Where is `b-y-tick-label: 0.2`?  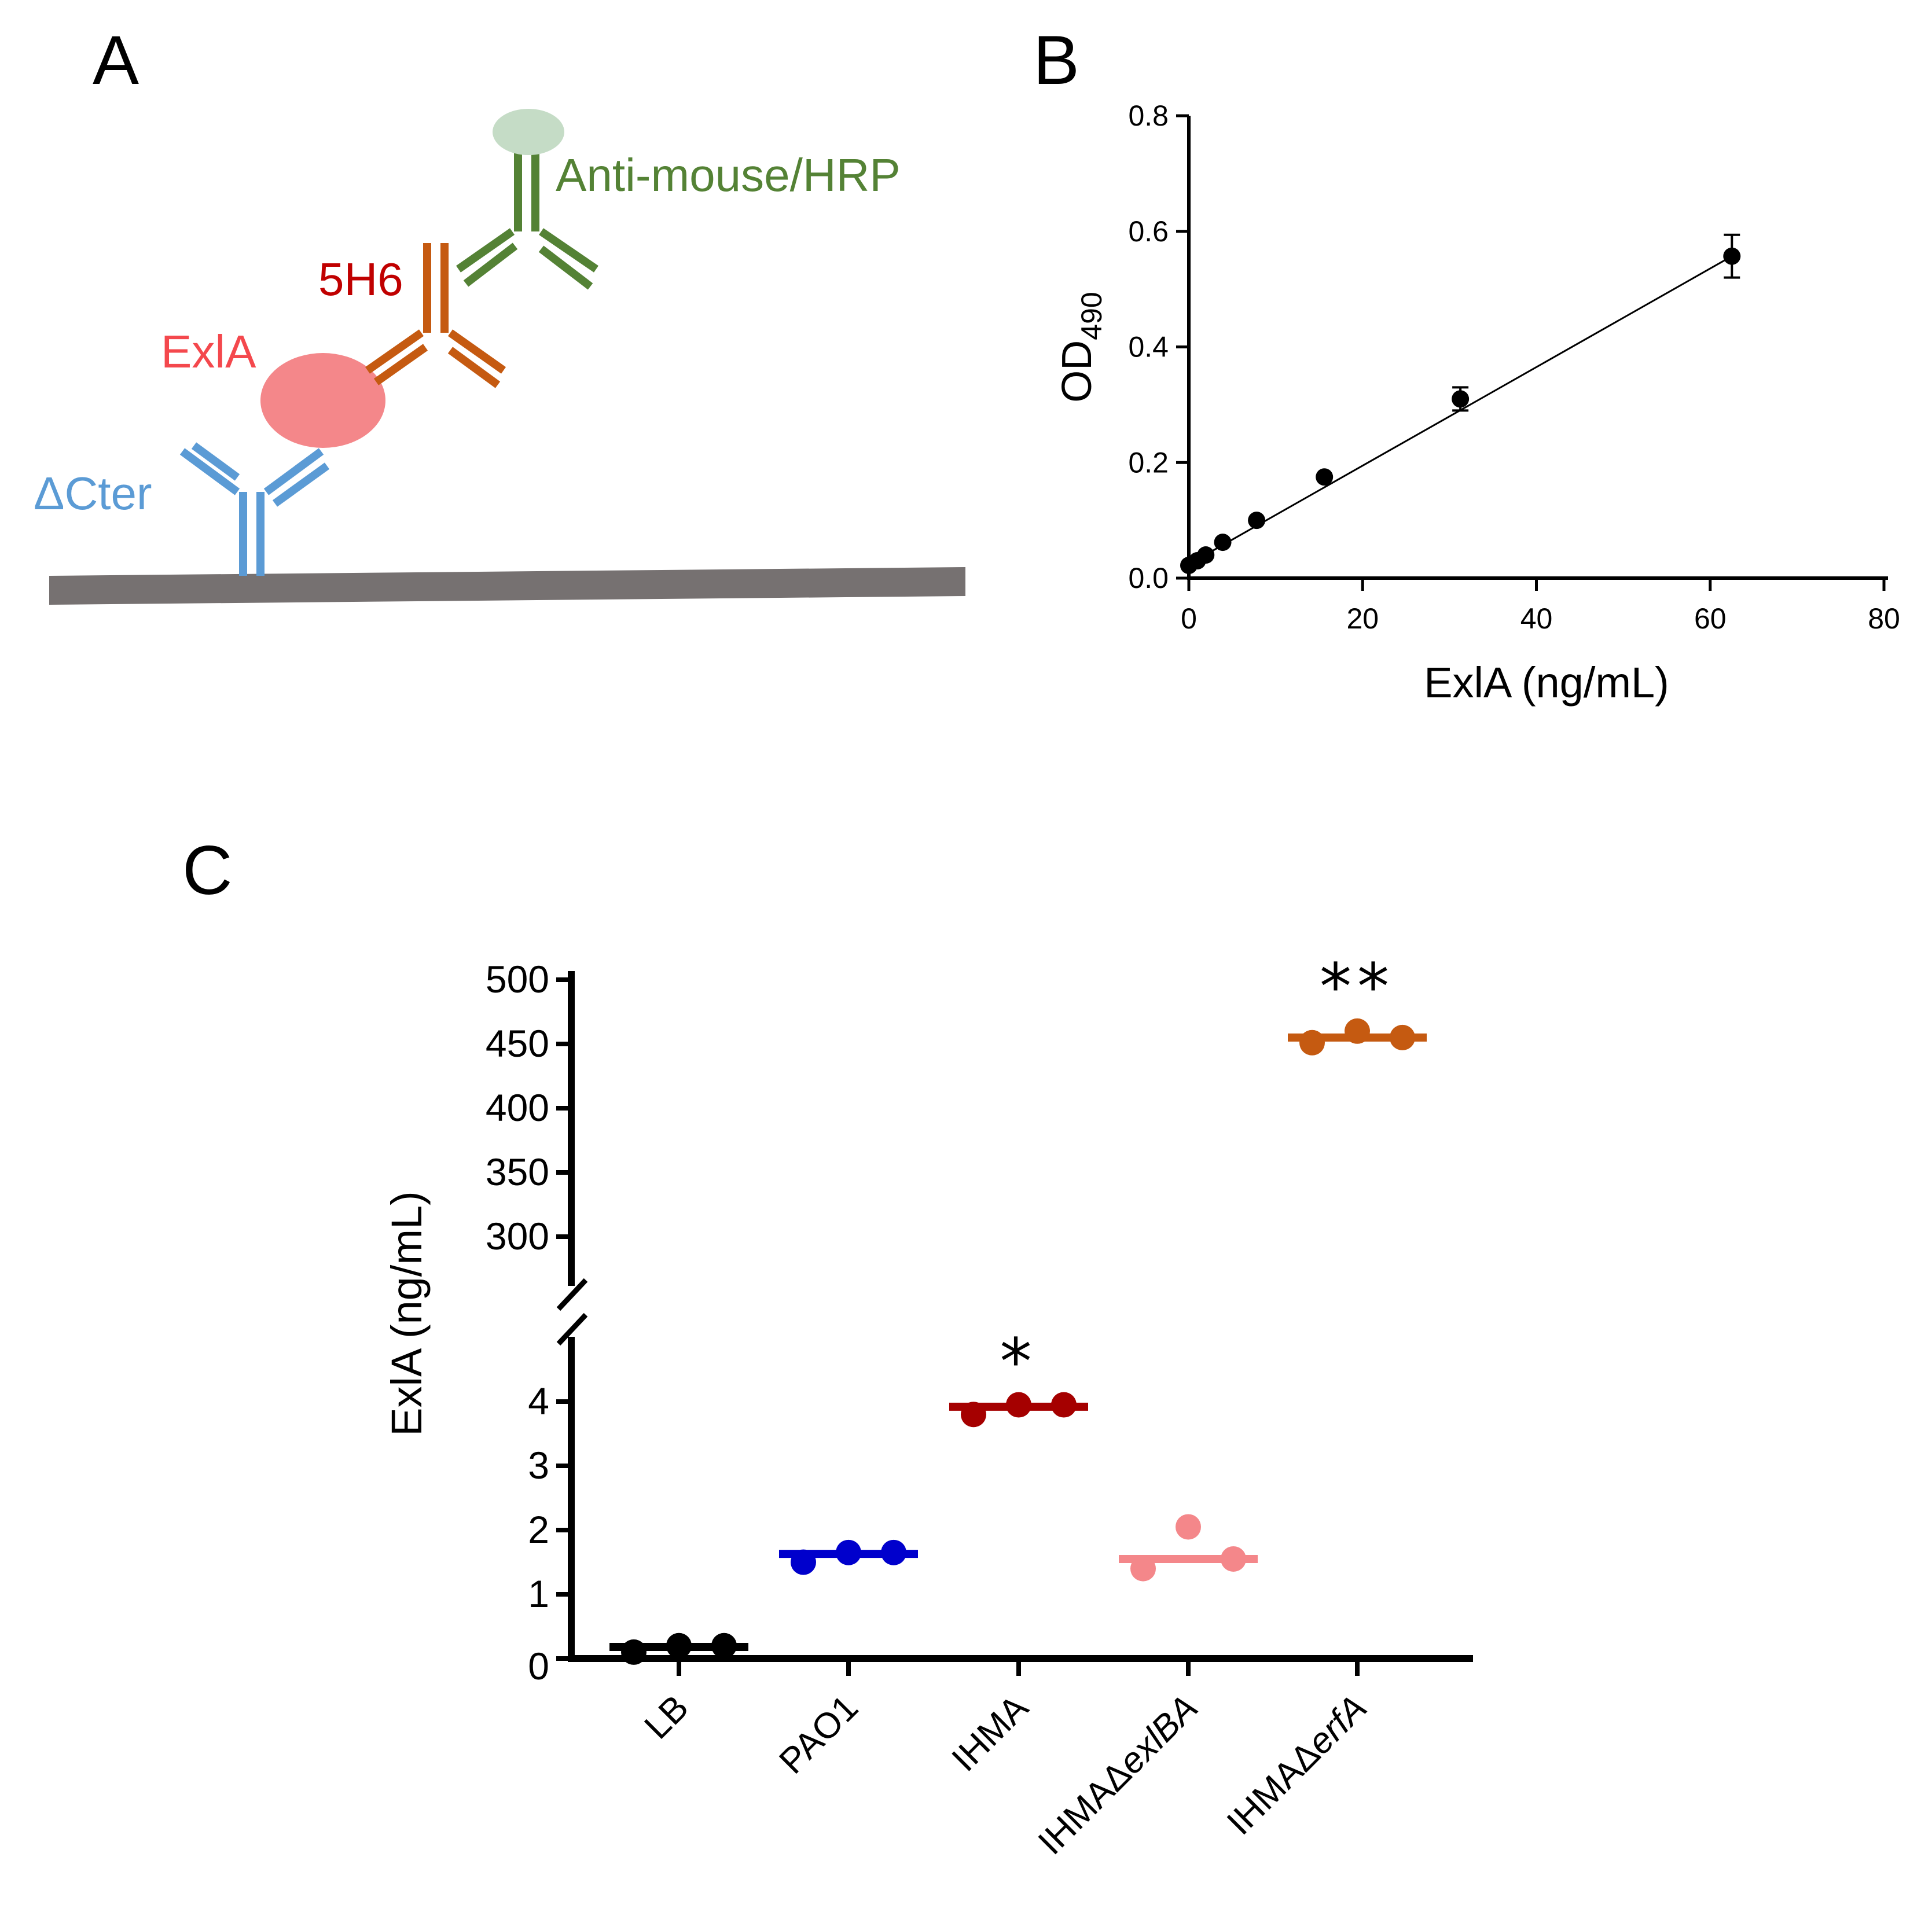 b-y-tick-label: 0.2 is located at coordinates (1148, 462).